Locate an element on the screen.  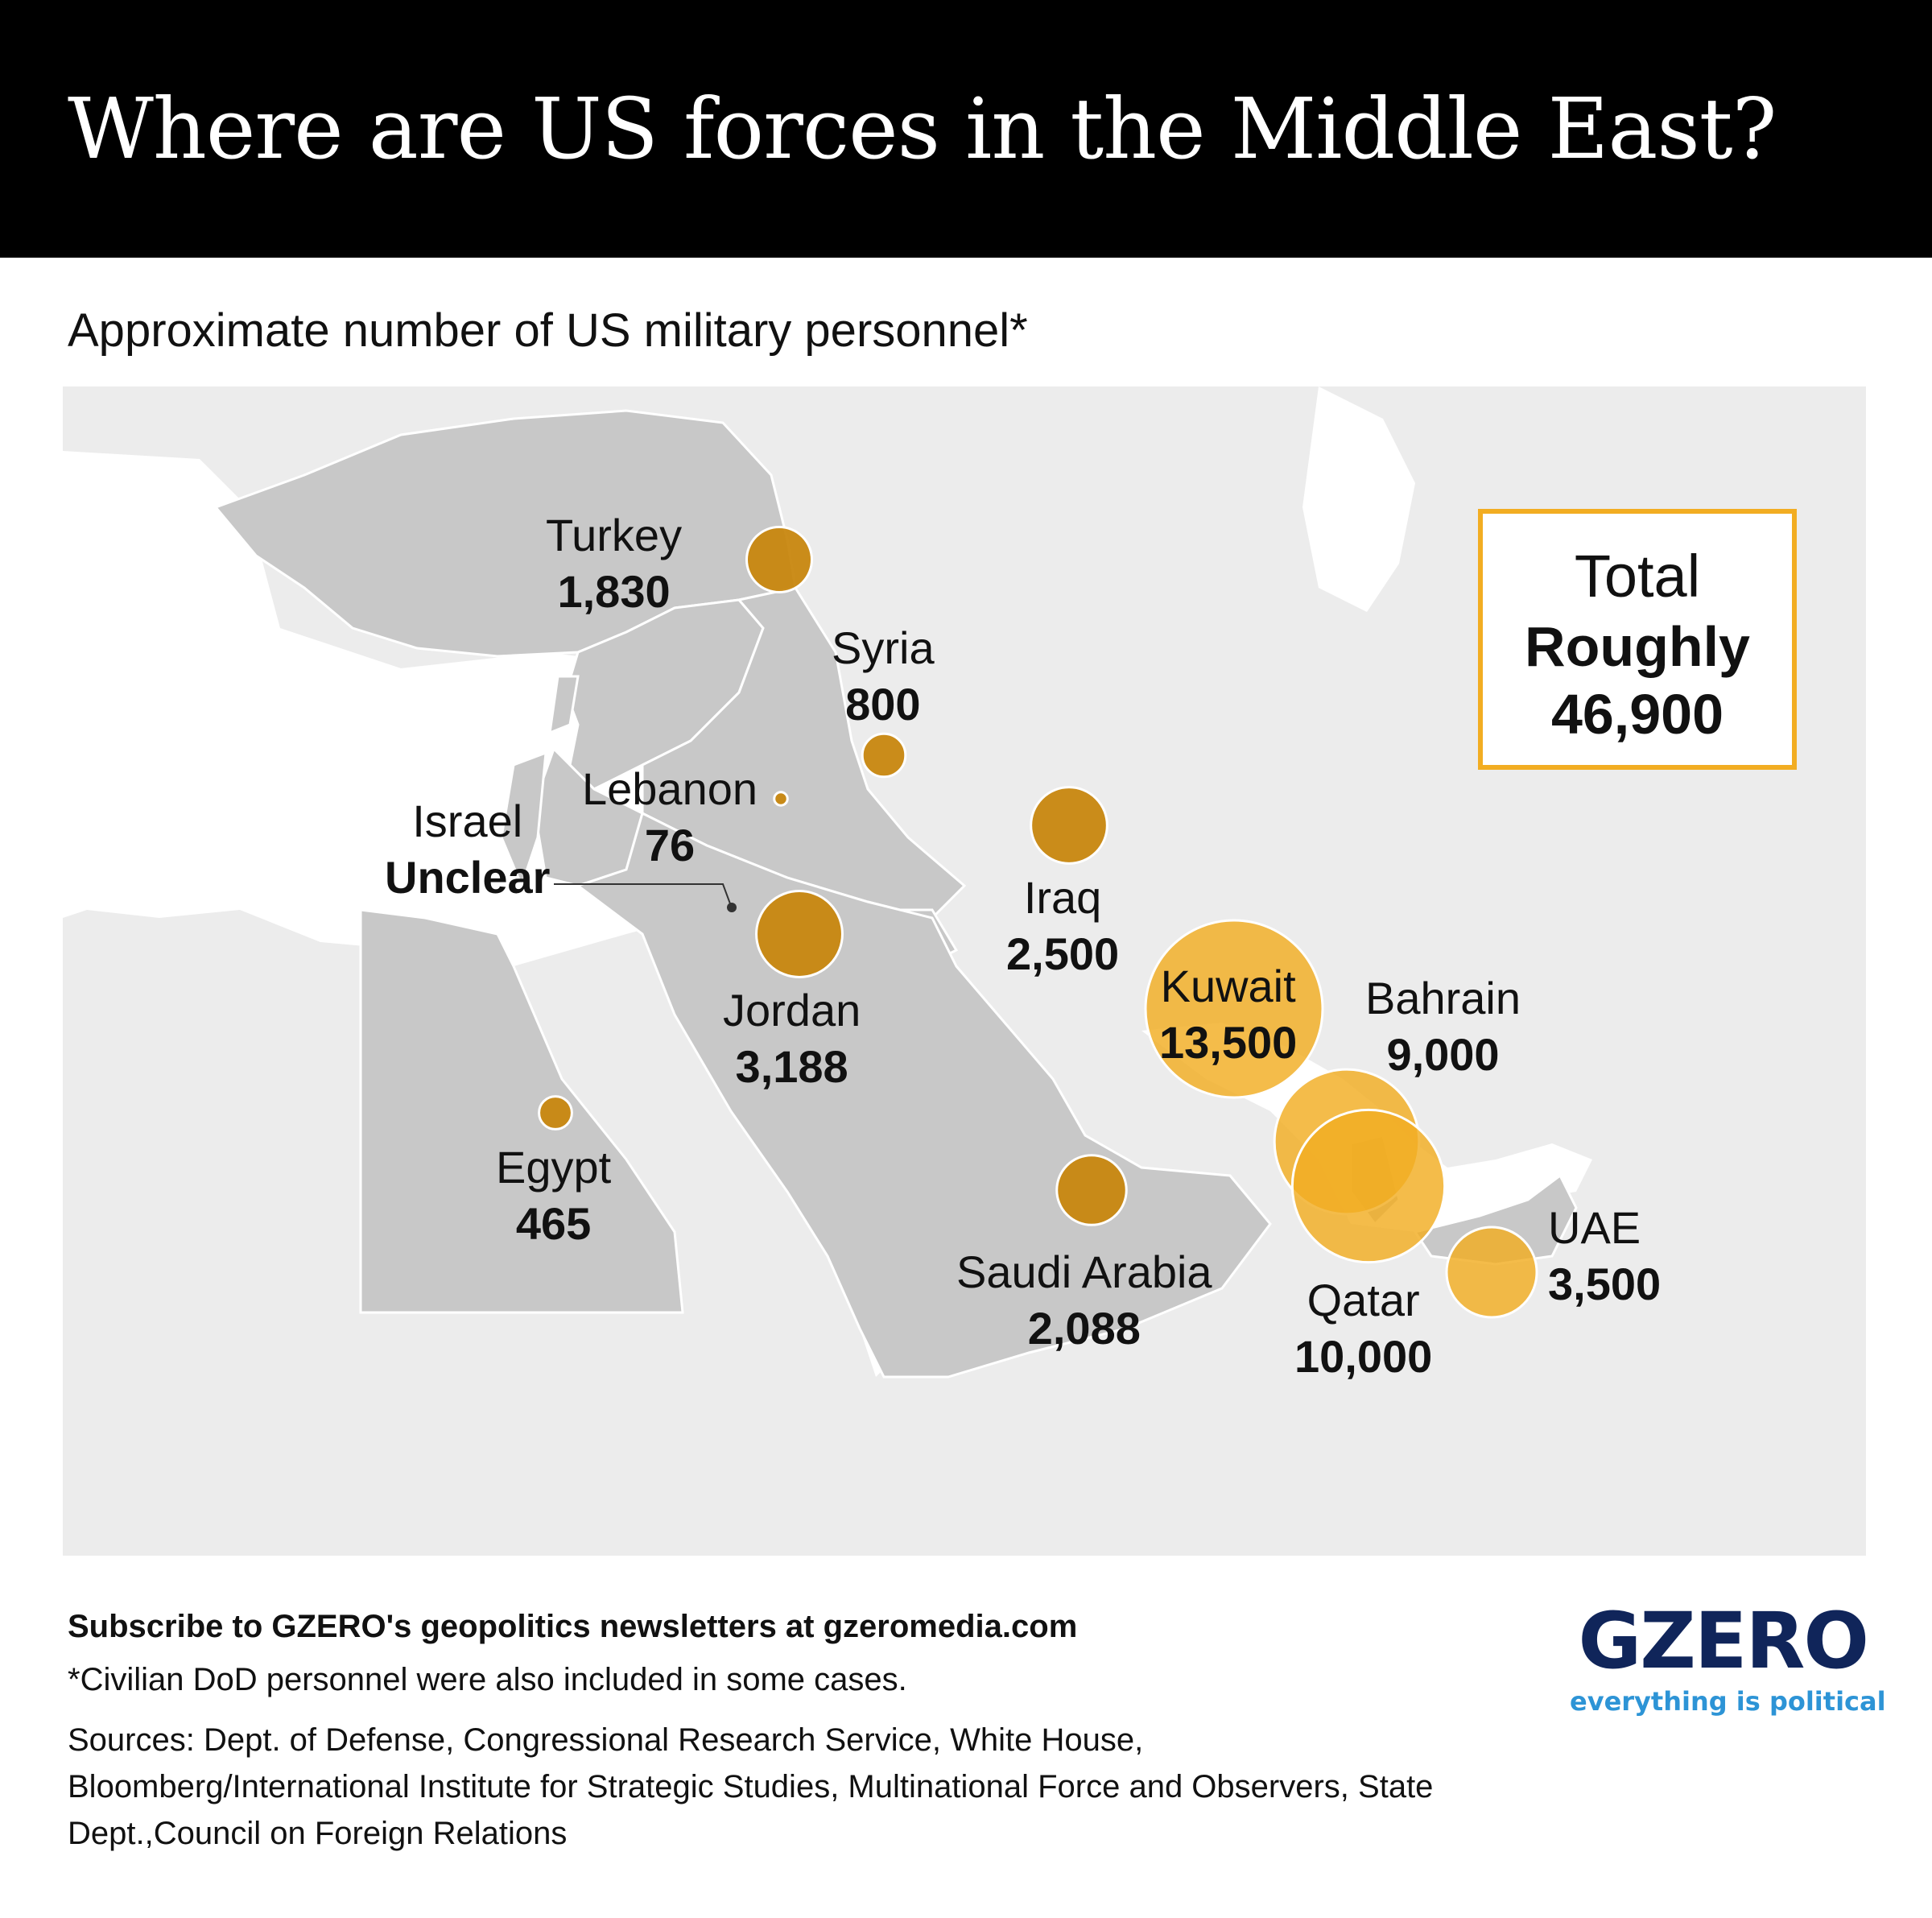
gzero-logo: GZERO everything is political is located at coordinates (1728, 1656).